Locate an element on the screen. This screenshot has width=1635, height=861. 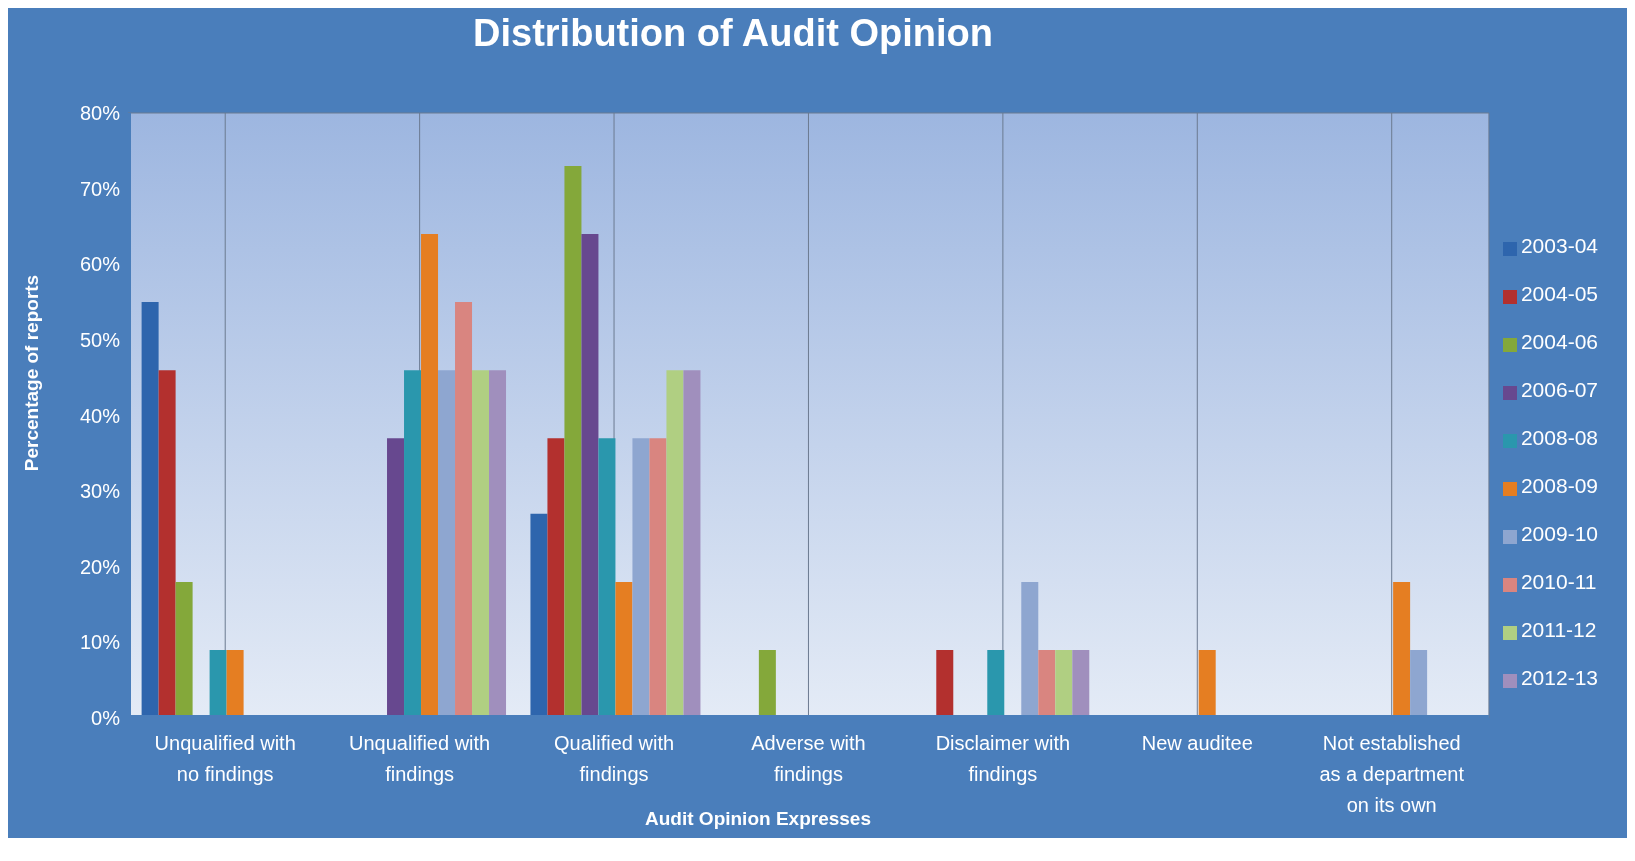
y-tick-label: 60% is located at coordinates (100, 264).